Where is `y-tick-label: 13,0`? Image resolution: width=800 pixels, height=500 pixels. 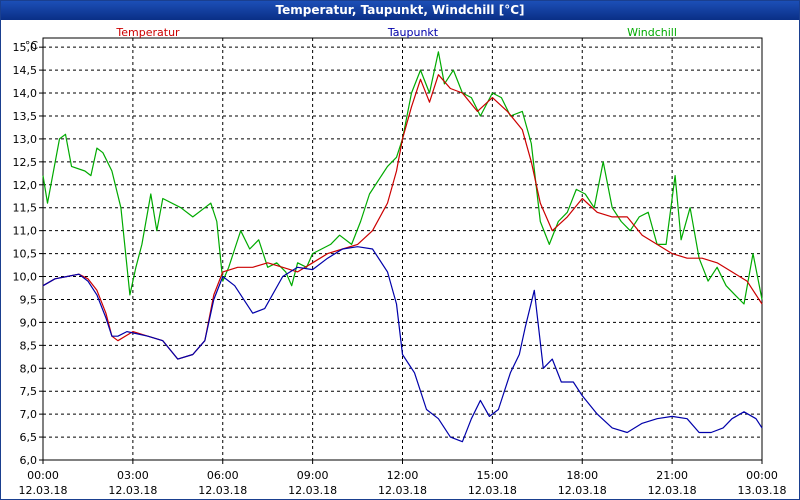 y-tick-label: 13,0 is located at coordinates (25, 139).